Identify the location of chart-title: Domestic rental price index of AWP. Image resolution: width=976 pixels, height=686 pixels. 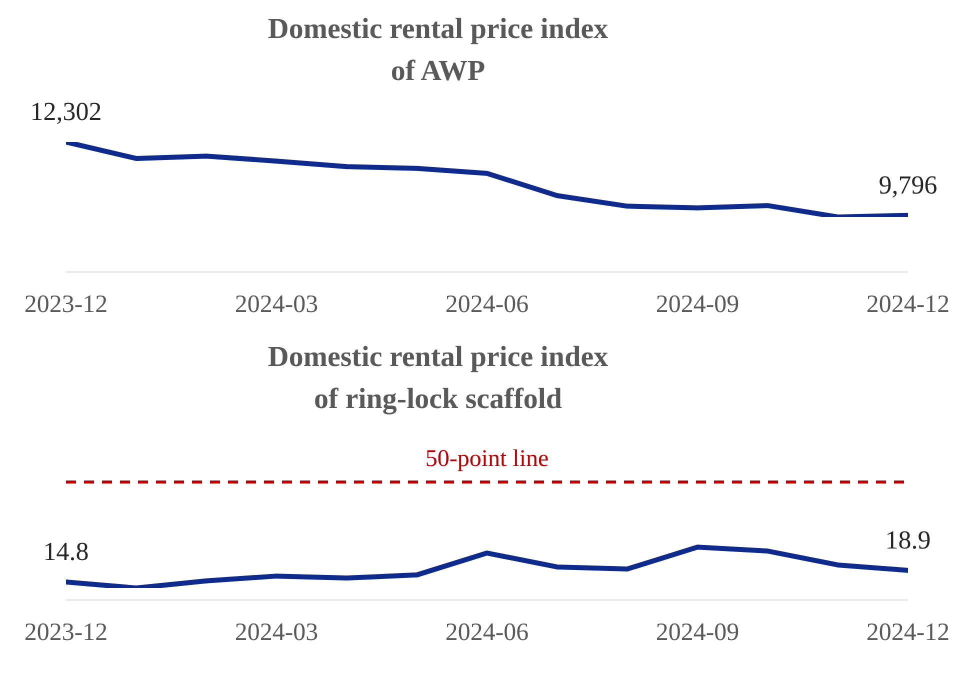
(438, 50).